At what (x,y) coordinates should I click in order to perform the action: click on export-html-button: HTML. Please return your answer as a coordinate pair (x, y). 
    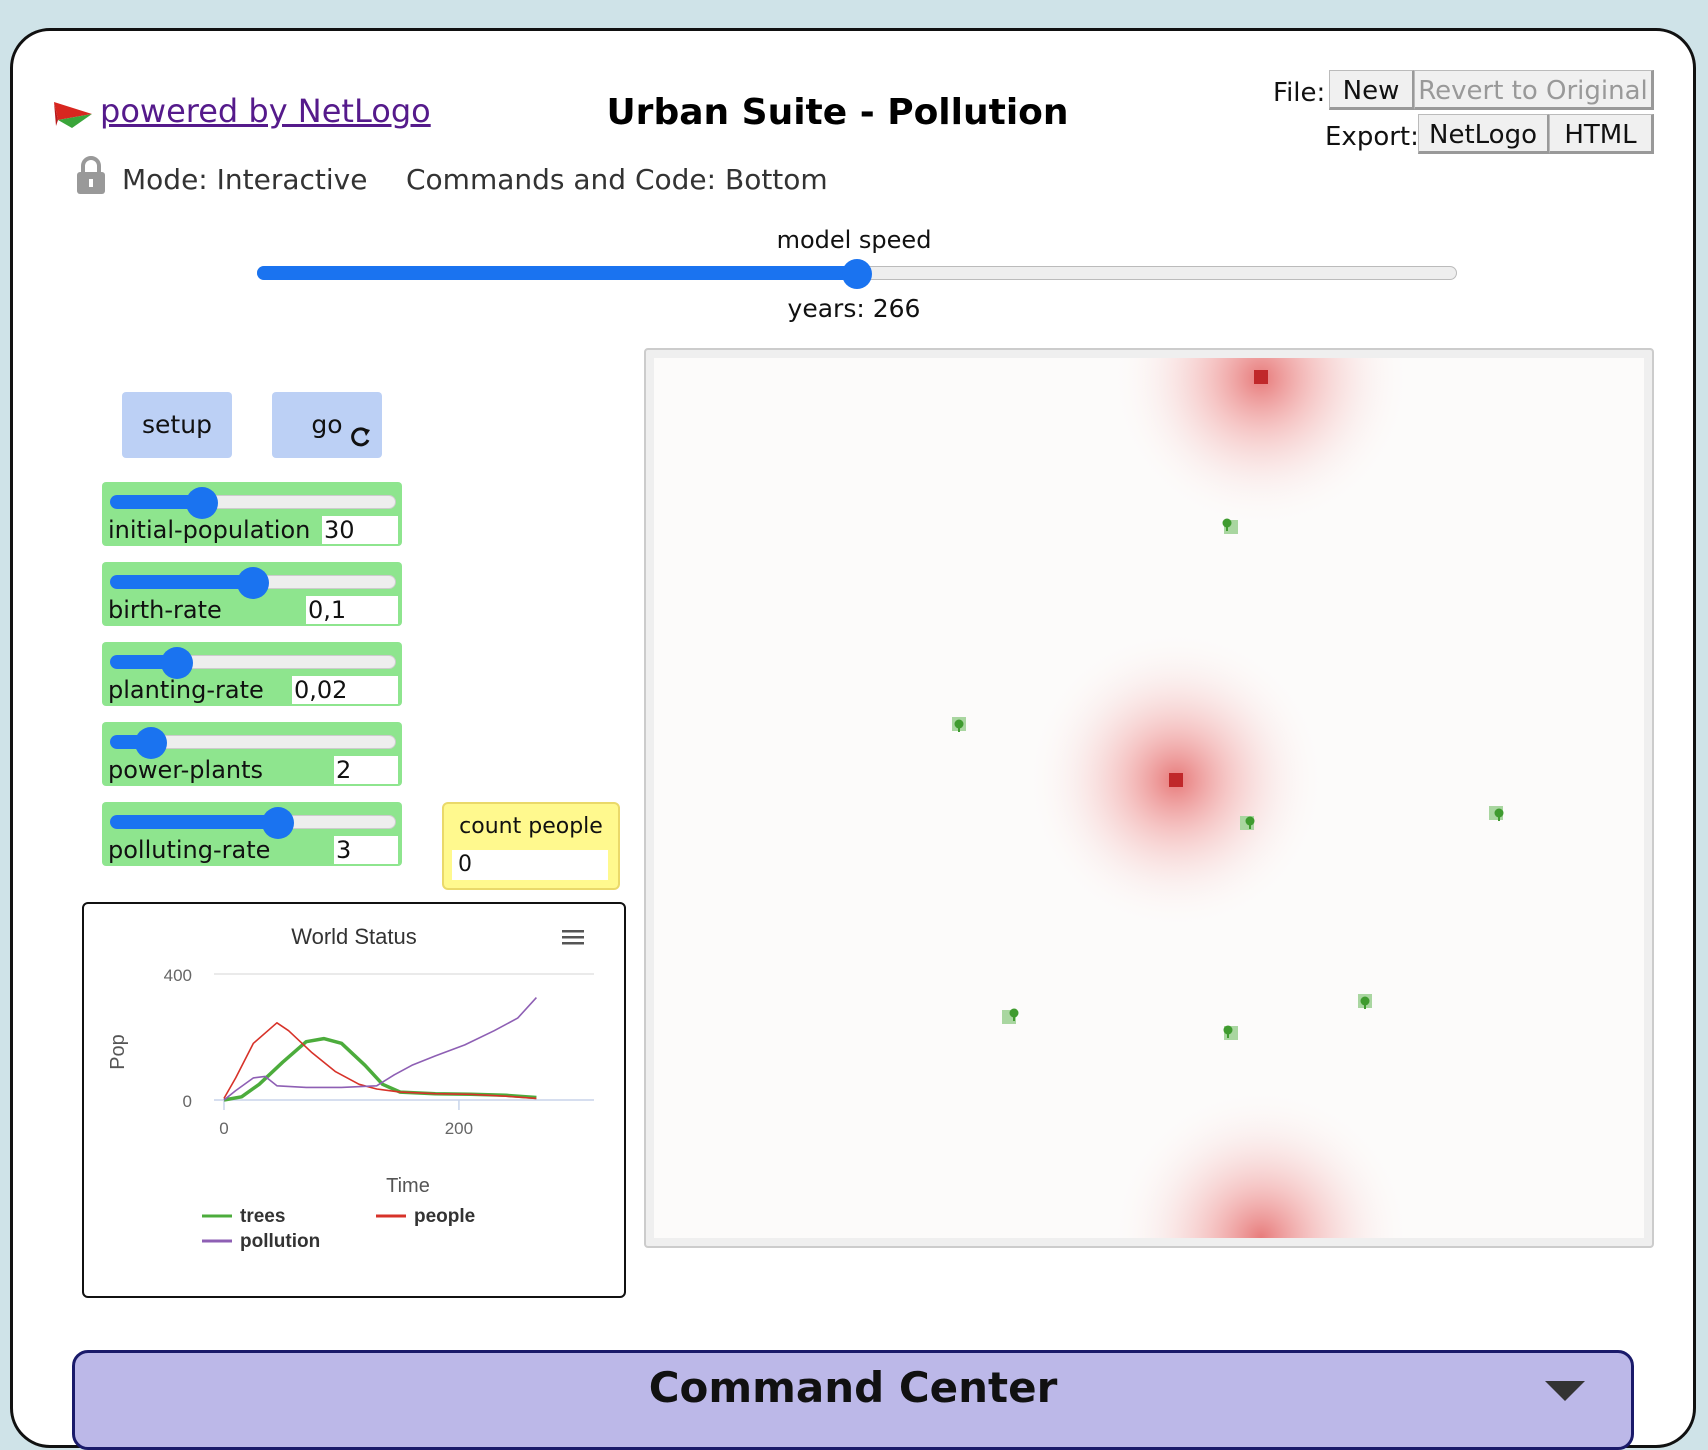
    Looking at the image, I should click on (1601, 134).